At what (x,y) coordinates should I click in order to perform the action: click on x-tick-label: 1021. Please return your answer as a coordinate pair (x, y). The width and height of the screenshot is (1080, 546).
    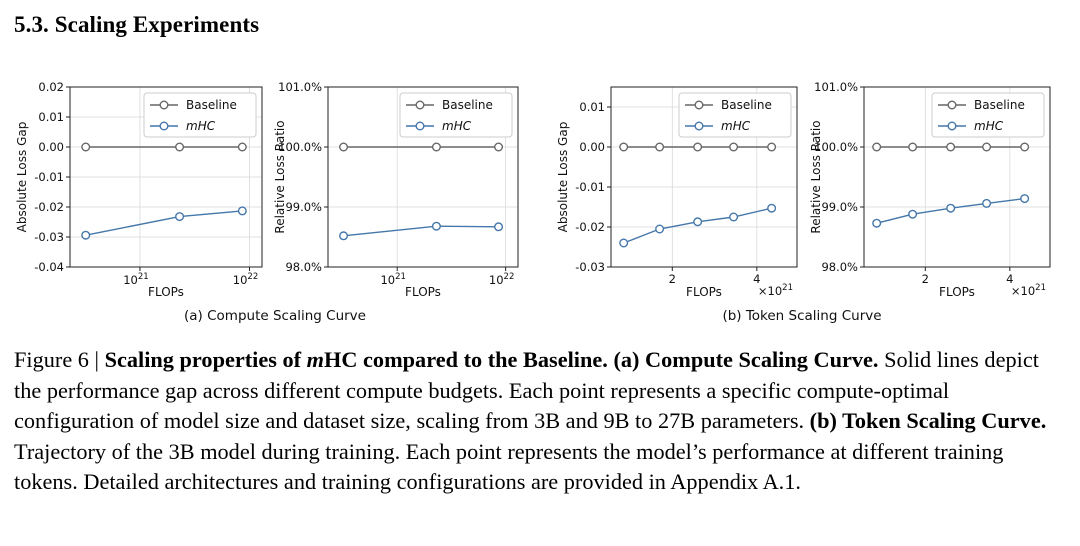
    Looking at the image, I should click on (392, 279).